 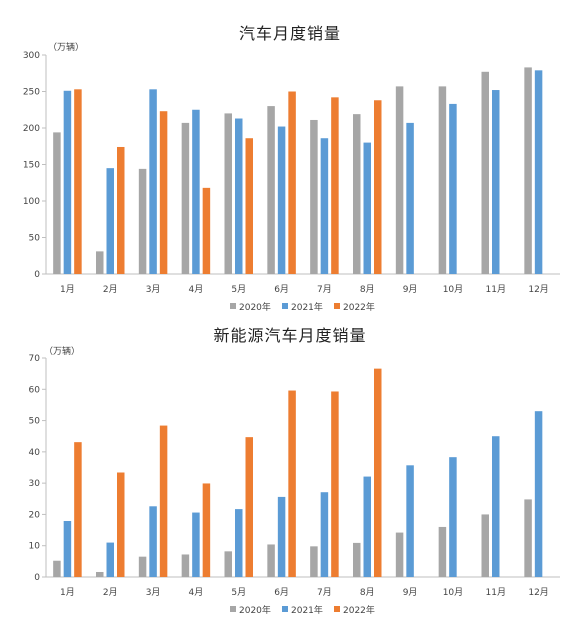 I want to click on x-tick-label: 7月, so click(x=324, y=289).